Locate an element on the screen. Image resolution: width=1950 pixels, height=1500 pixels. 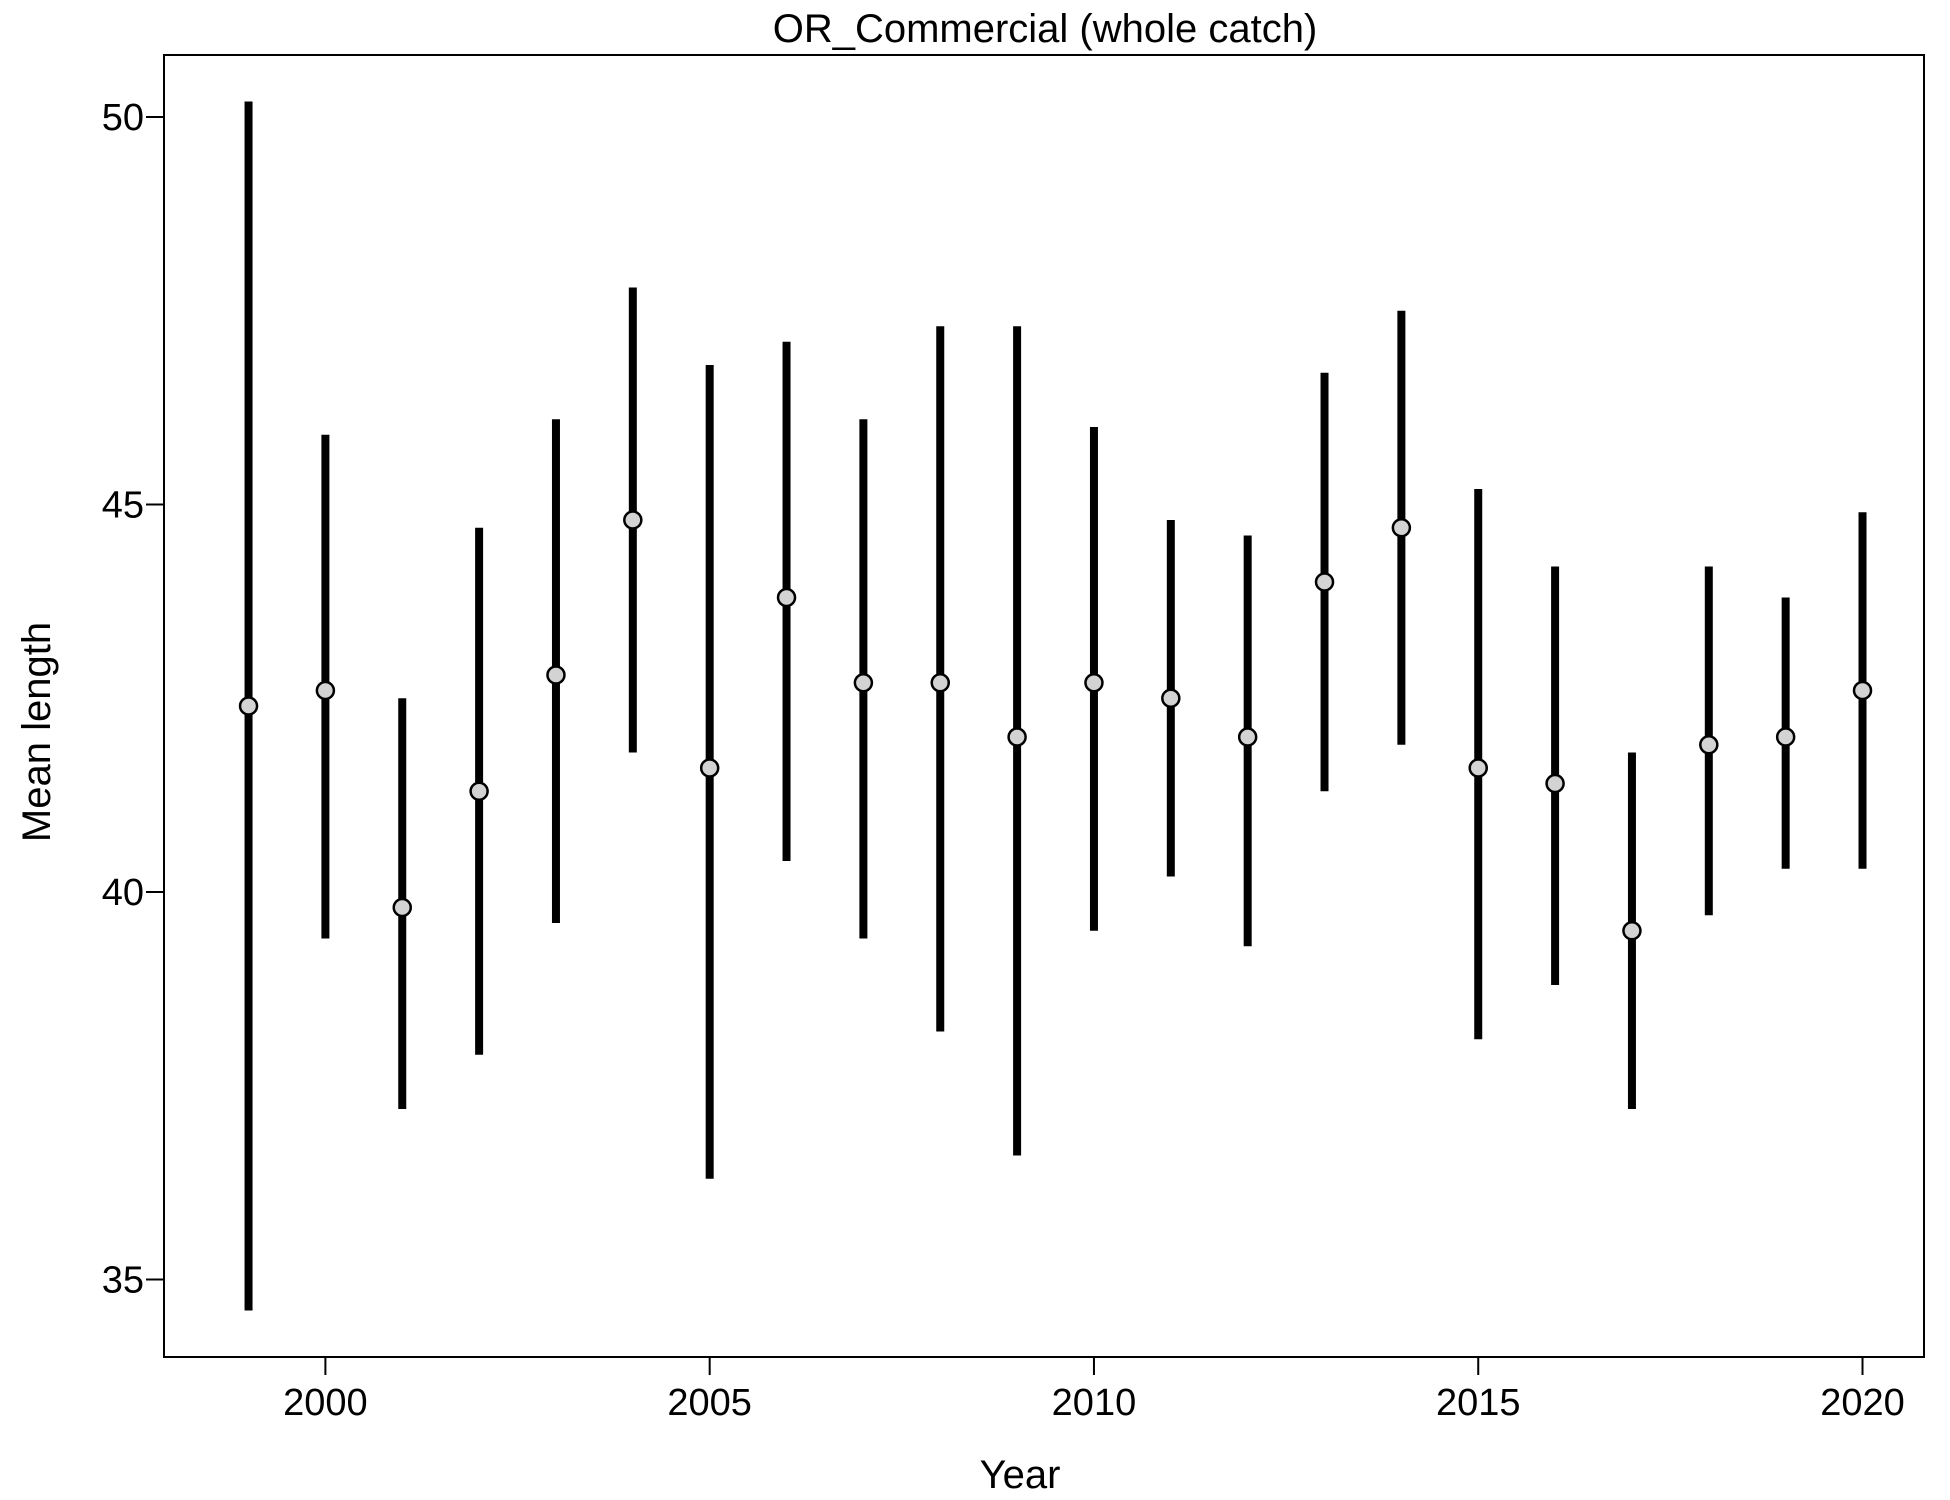
y-tick-label: 40 is located at coordinates (123, 893).